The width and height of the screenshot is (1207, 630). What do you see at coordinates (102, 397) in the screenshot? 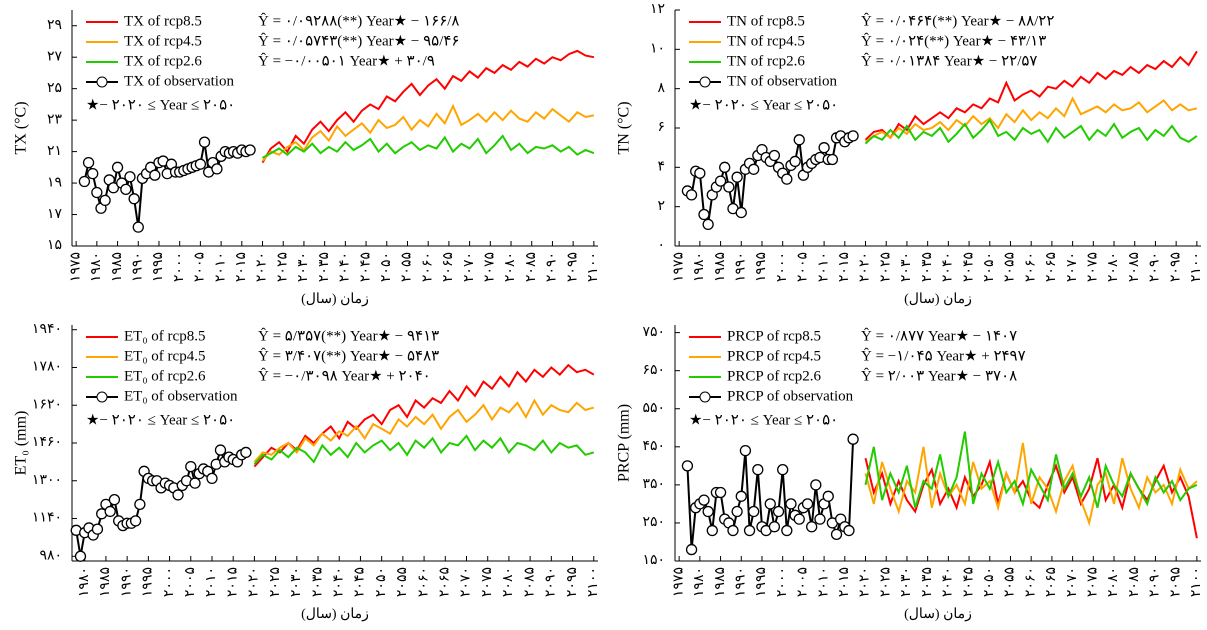
I see `legend-marker` at bounding box center [102, 397].